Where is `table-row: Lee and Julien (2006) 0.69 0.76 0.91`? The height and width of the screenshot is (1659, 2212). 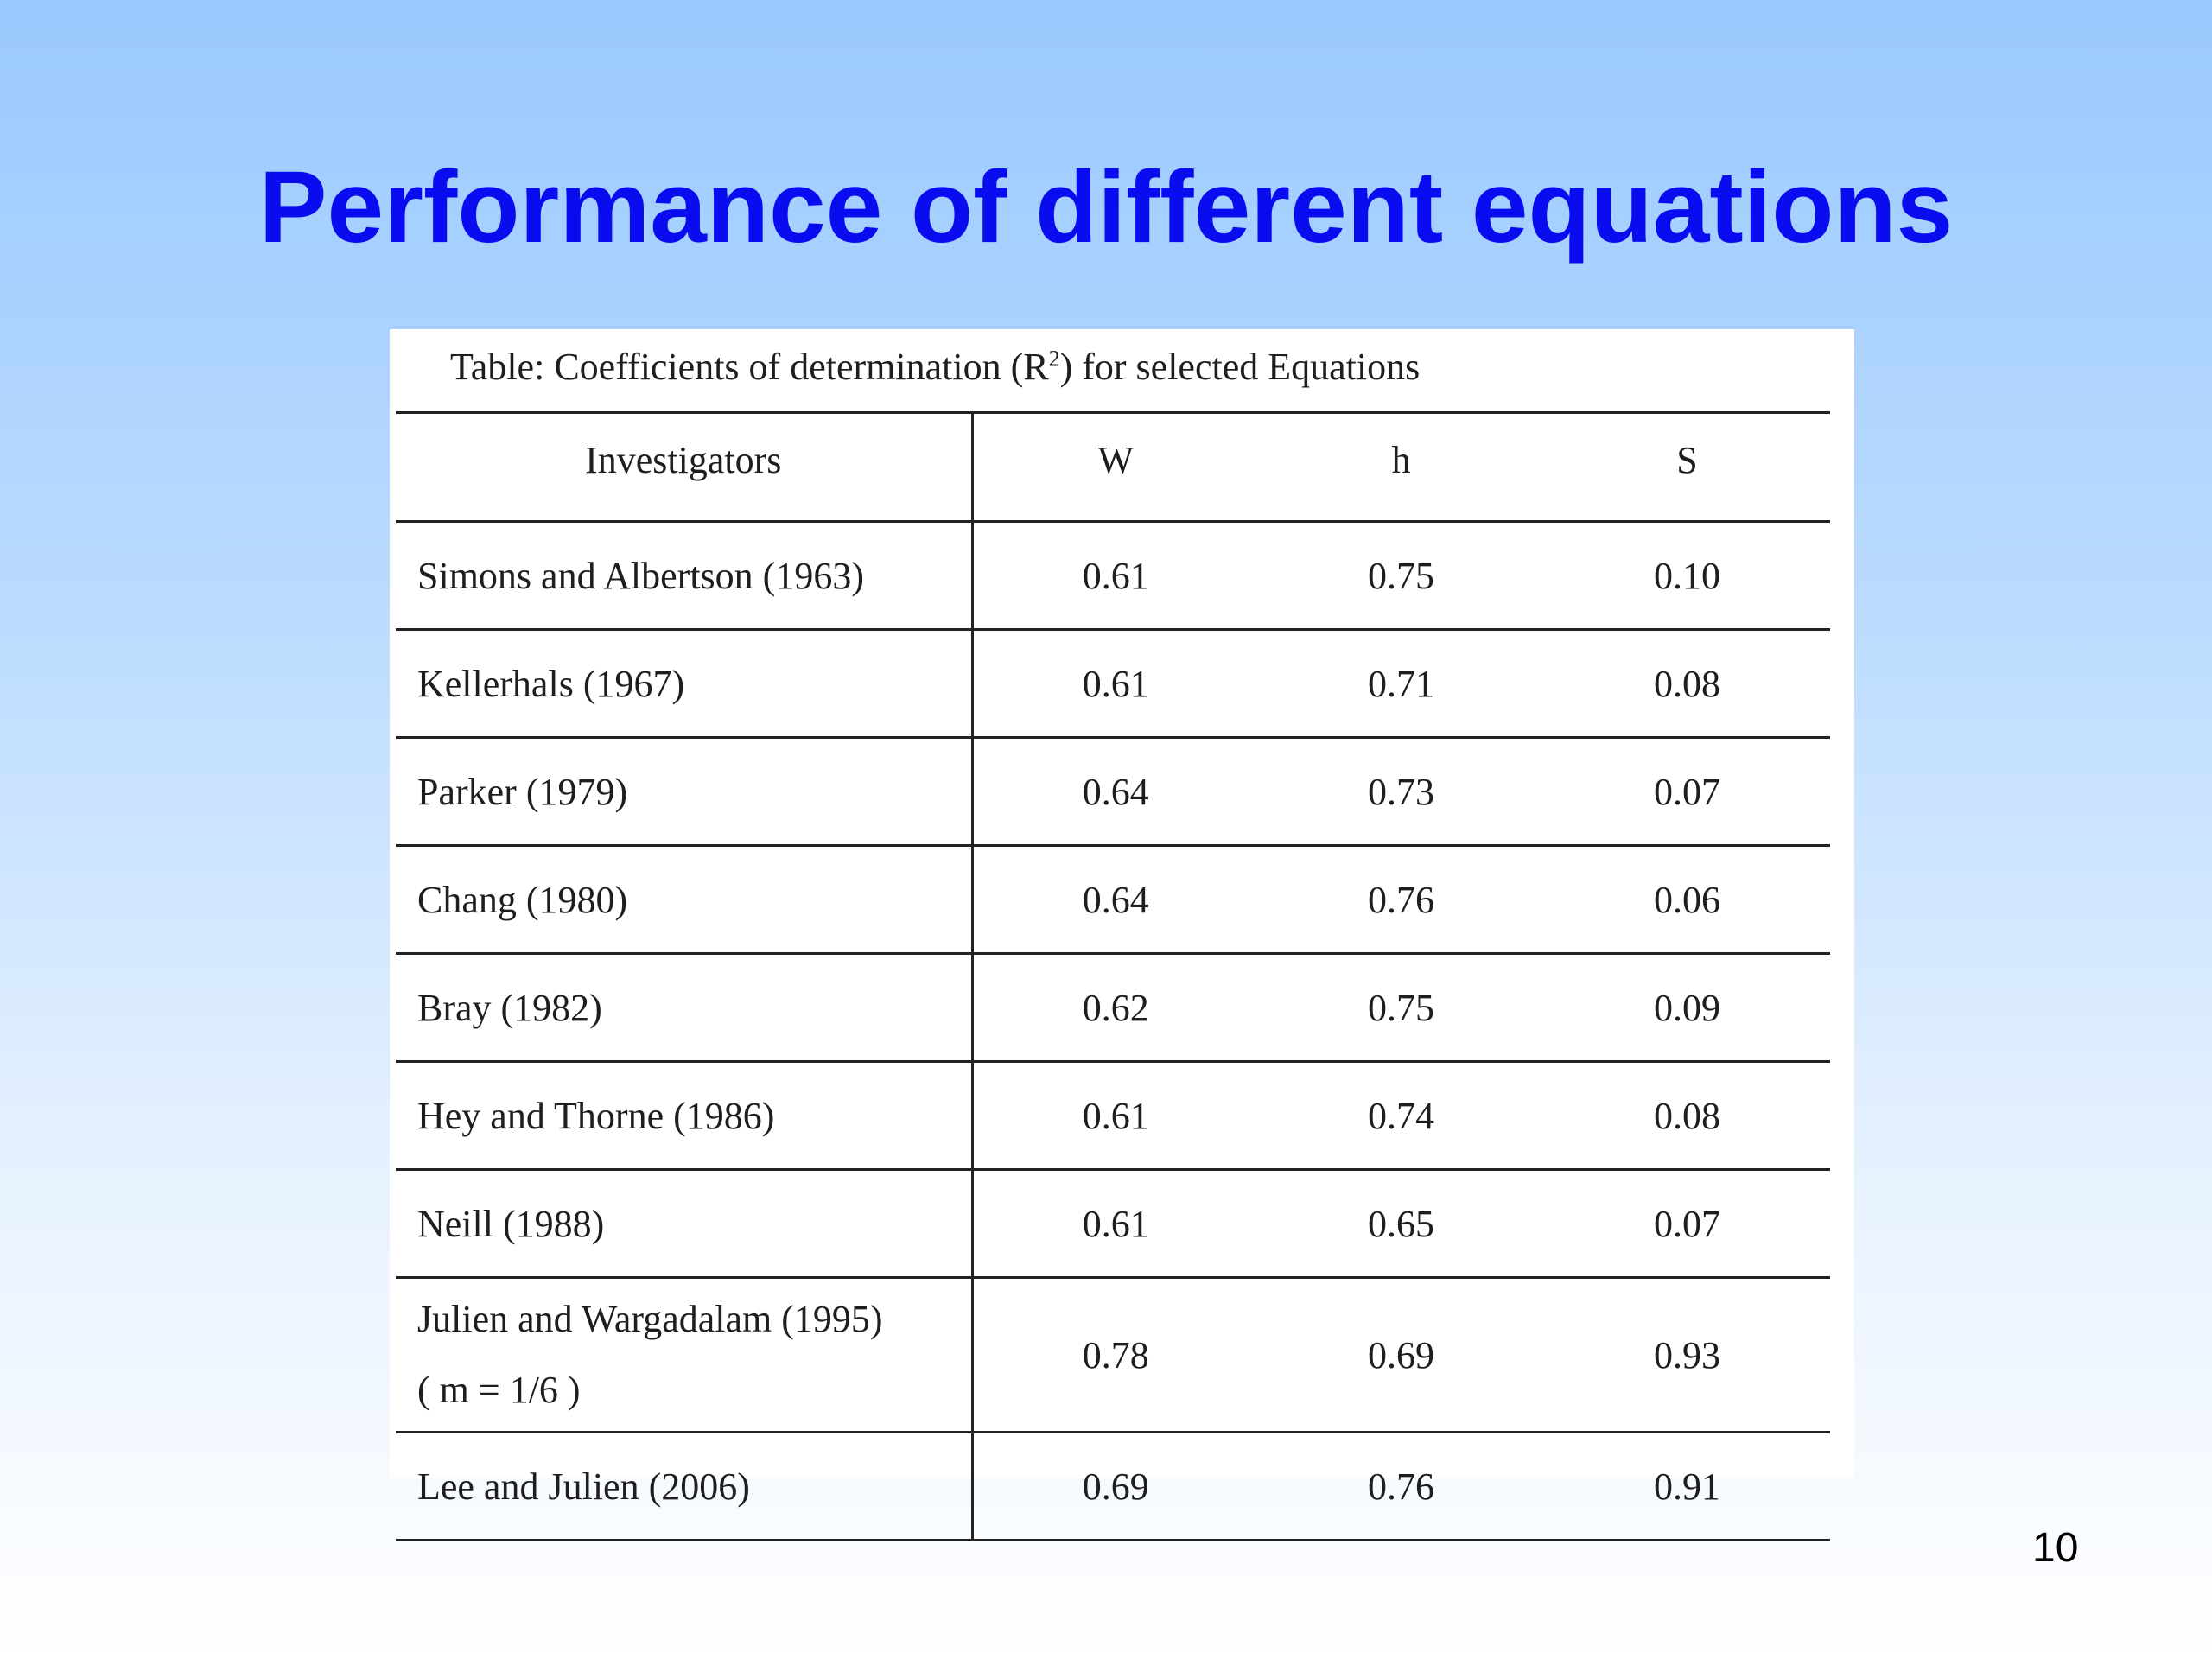
table-row: Lee and Julien (2006) 0.69 0.76 0.91 is located at coordinates (1113, 1486).